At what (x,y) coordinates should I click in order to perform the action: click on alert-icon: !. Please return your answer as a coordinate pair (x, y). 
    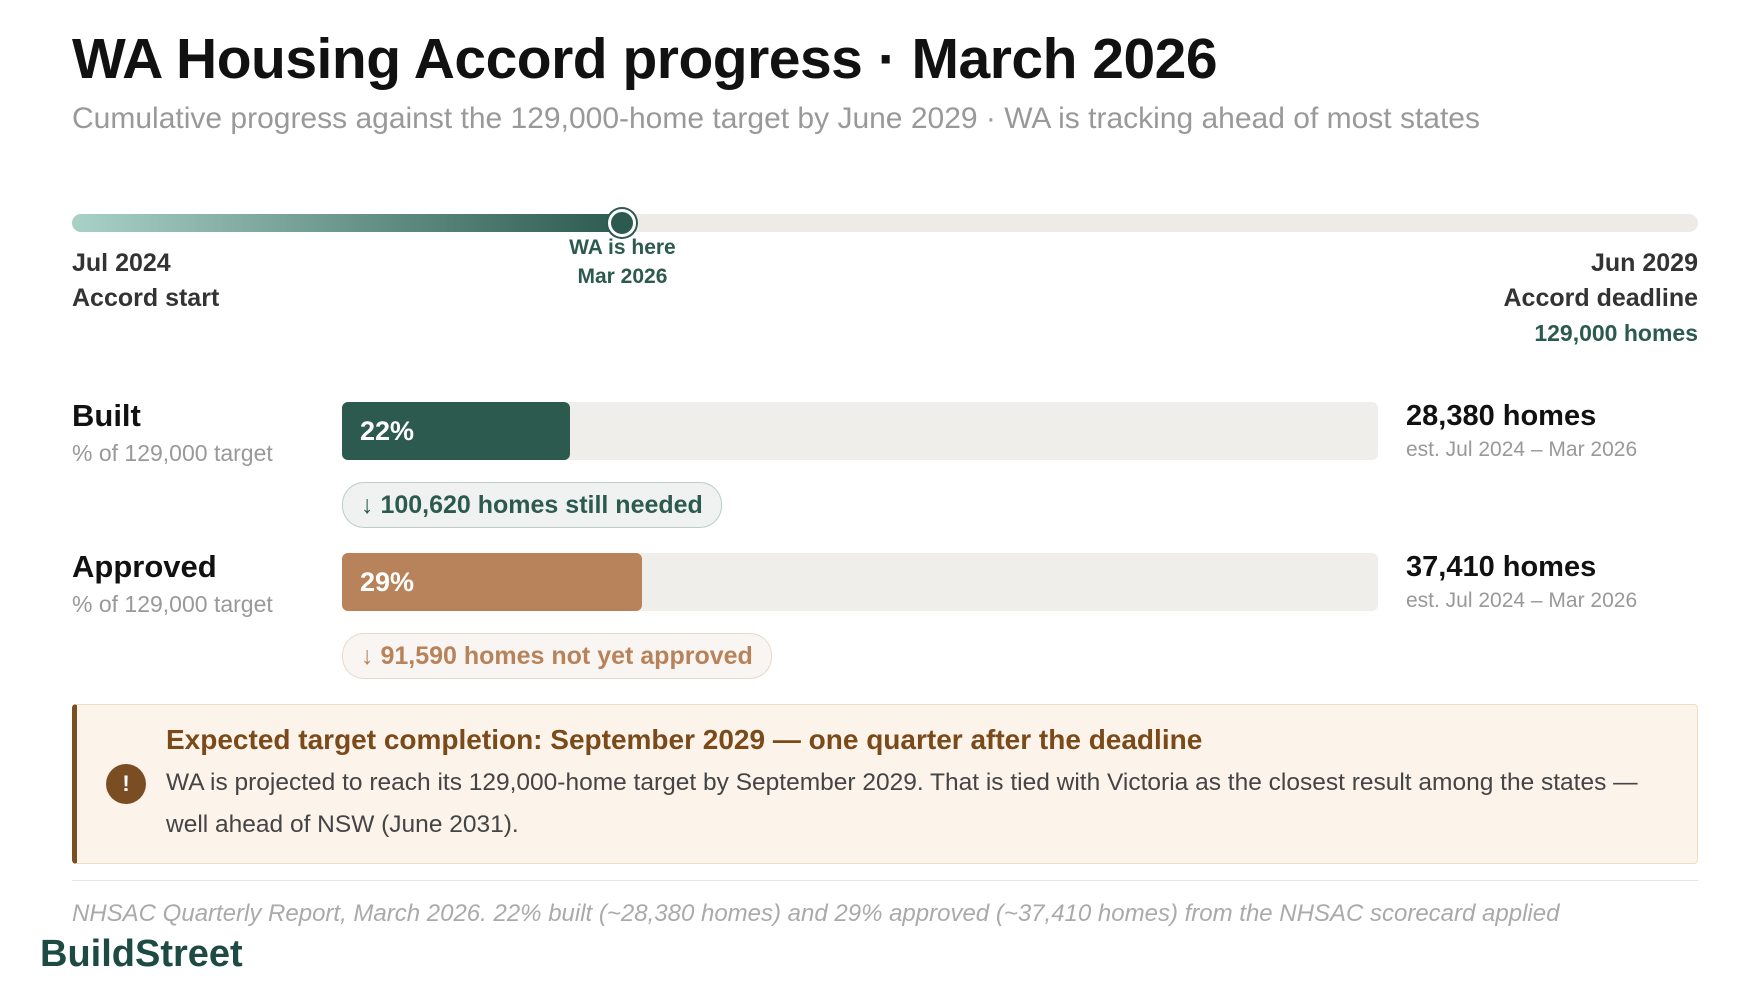
    Looking at the image, I should click on (126, 784).